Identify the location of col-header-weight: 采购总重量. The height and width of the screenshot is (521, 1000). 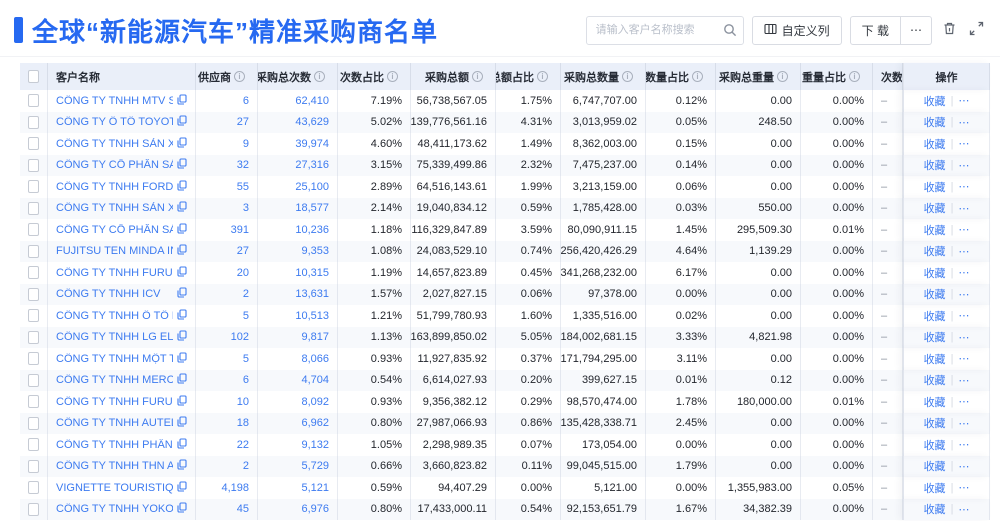
(758, 76).